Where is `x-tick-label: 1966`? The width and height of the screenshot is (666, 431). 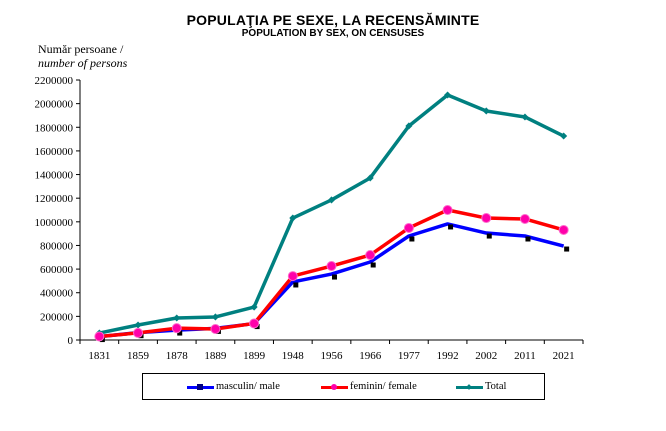
x-tick-label: 1966 is located at coordinates (370, 356).